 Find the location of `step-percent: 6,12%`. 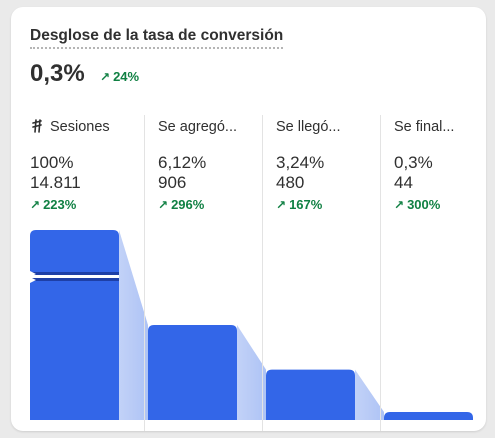

step-percent: 6,12% is located at coordinates (182, 162).